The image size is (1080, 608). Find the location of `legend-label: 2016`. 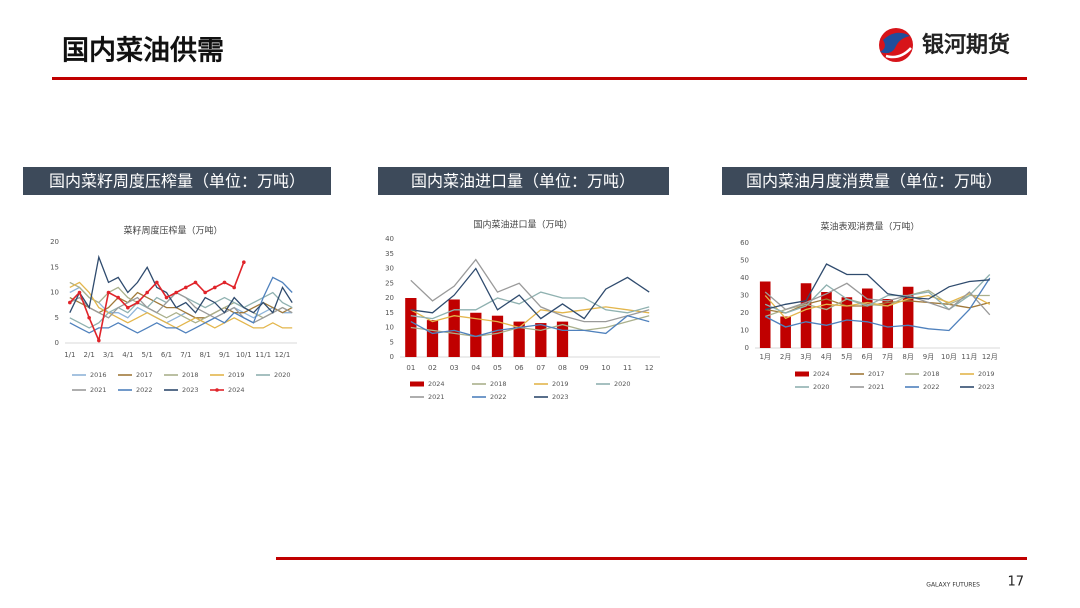

legend-label: 2016 is located at coordinates (98, 375).